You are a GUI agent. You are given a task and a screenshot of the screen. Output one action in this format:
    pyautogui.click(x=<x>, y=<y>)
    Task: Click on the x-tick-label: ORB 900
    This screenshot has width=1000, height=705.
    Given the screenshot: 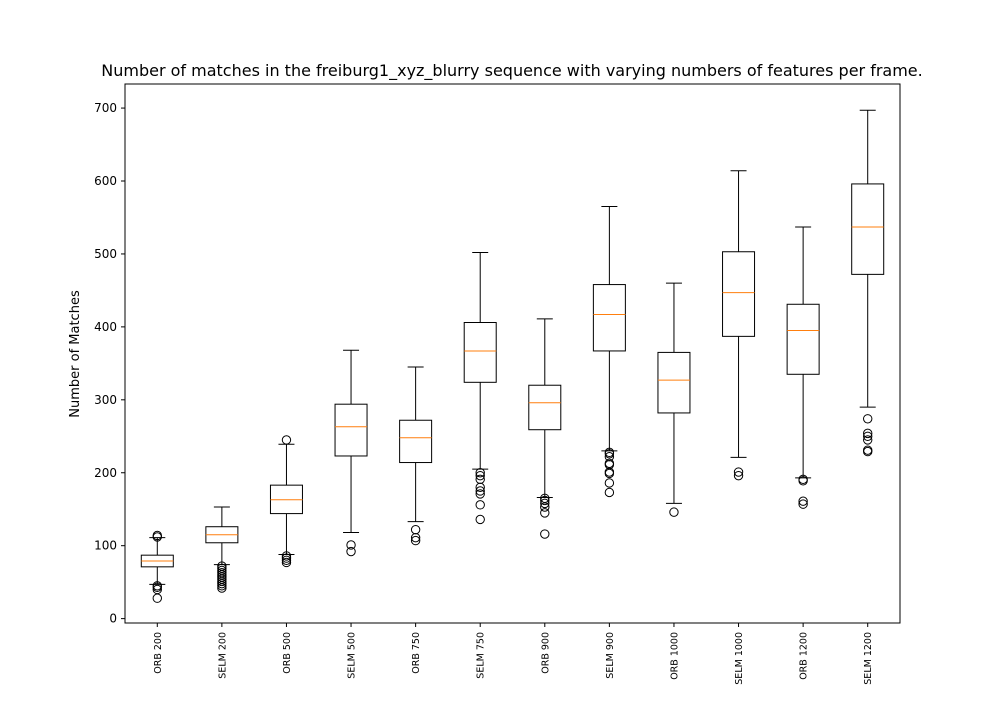 What is the action you would take?
    pyautogui.click(x=545, y=653)
    